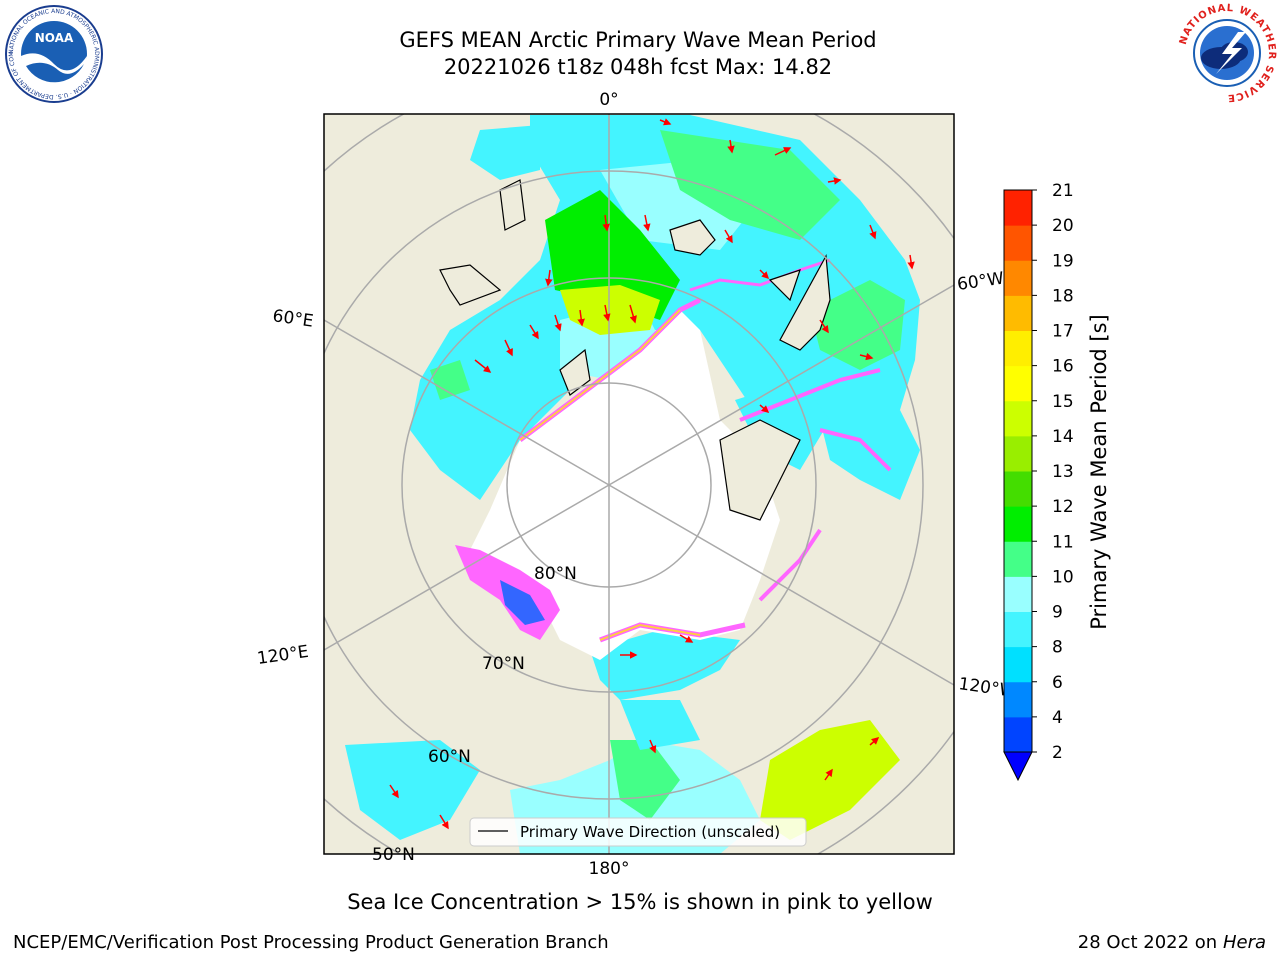 This screenshot has height=960, width=1280. Describe the element at coordinates (608, 100) in the screenshot. I see `label-lon-0: 0°` at that location.